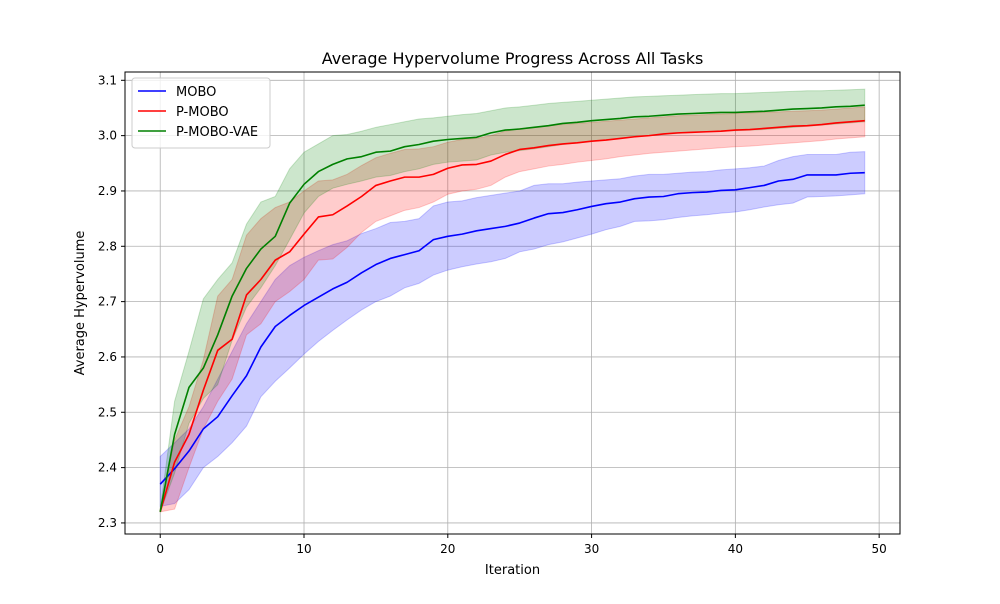 The width and height of the screenshot is (1000, 604). Describe the element at coordinates (521, 545) in the screenshot. I see `x-axis-ticks: 0 10 20 30 40 50` at that location.